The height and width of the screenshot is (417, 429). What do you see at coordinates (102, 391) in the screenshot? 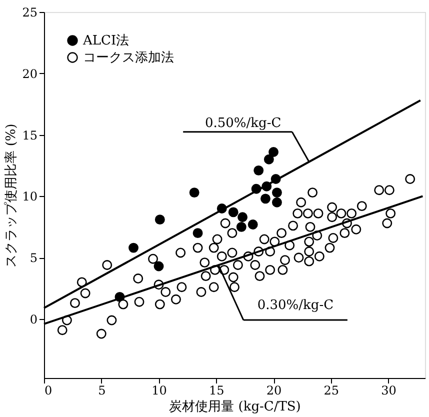
I see `x-tick-label: 5` at bounding box center [102, 391].